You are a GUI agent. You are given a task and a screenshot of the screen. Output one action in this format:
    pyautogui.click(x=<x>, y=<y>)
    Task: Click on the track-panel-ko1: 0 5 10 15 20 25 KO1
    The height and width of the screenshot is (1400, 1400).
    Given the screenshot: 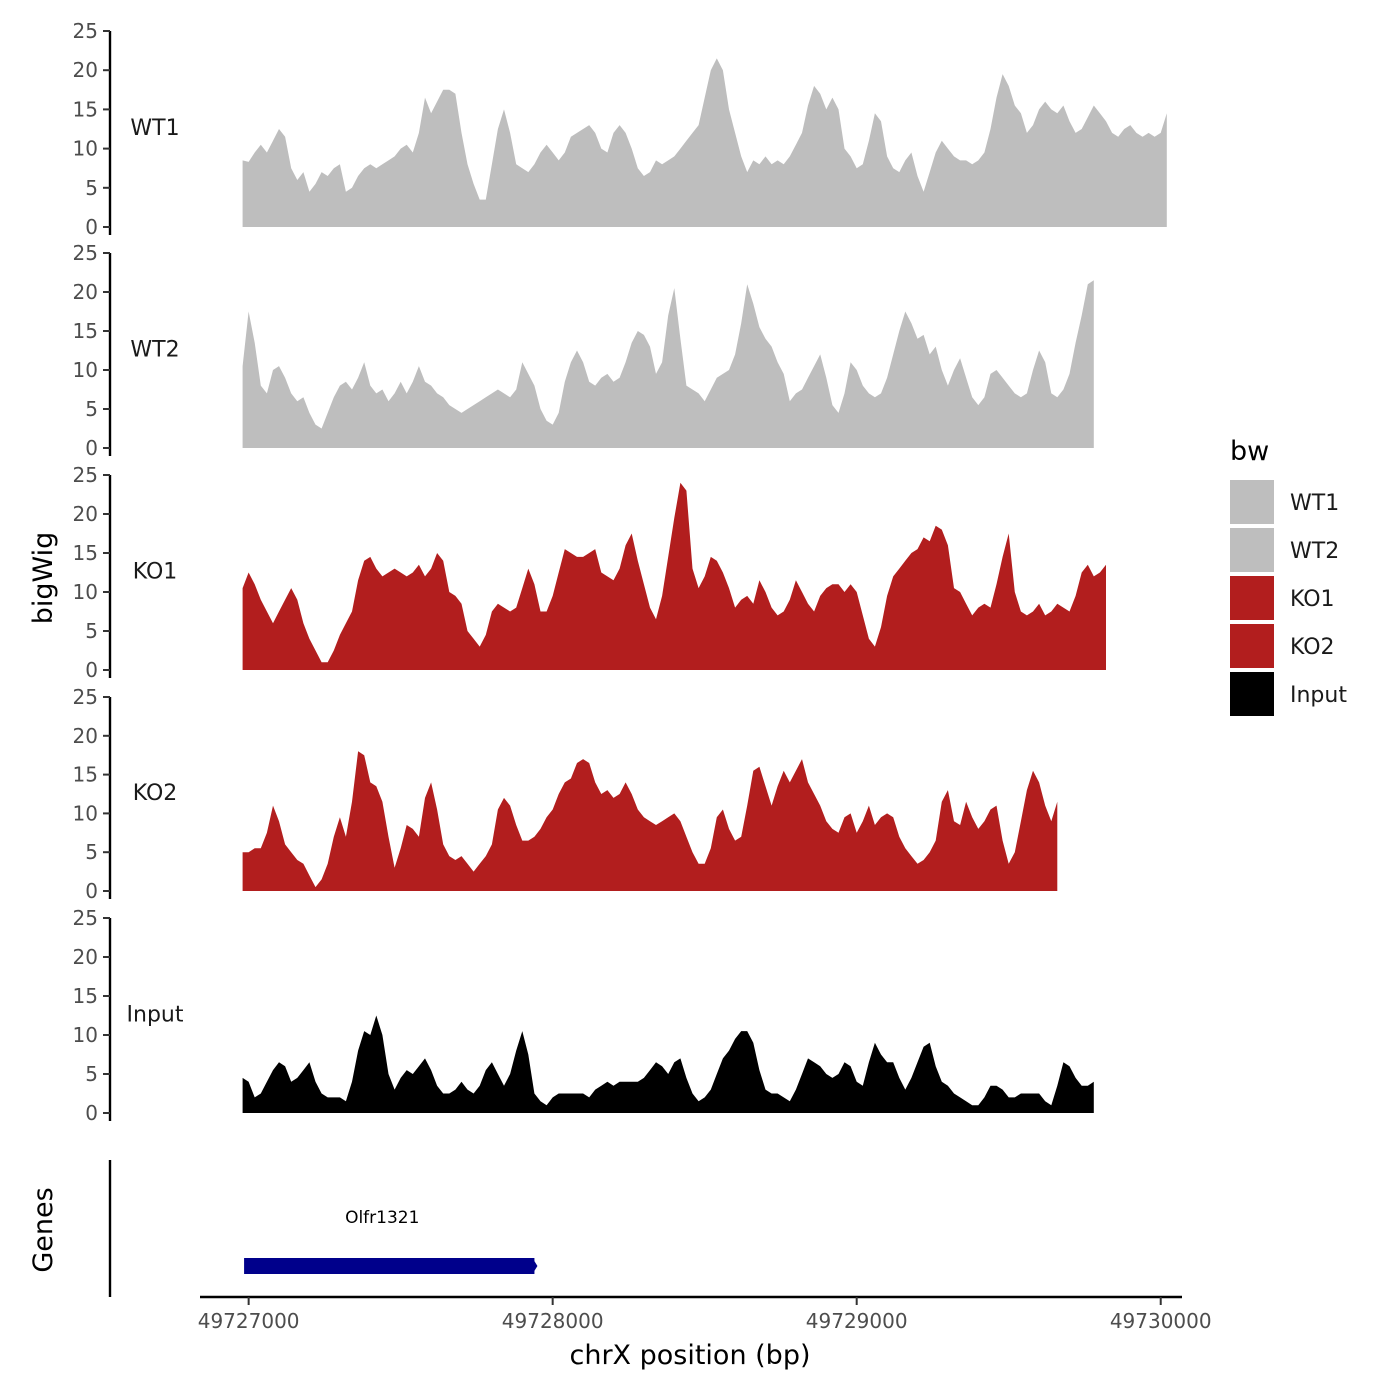 What is the action you would take?
    pyautogui.click(x=590, y=572)
    